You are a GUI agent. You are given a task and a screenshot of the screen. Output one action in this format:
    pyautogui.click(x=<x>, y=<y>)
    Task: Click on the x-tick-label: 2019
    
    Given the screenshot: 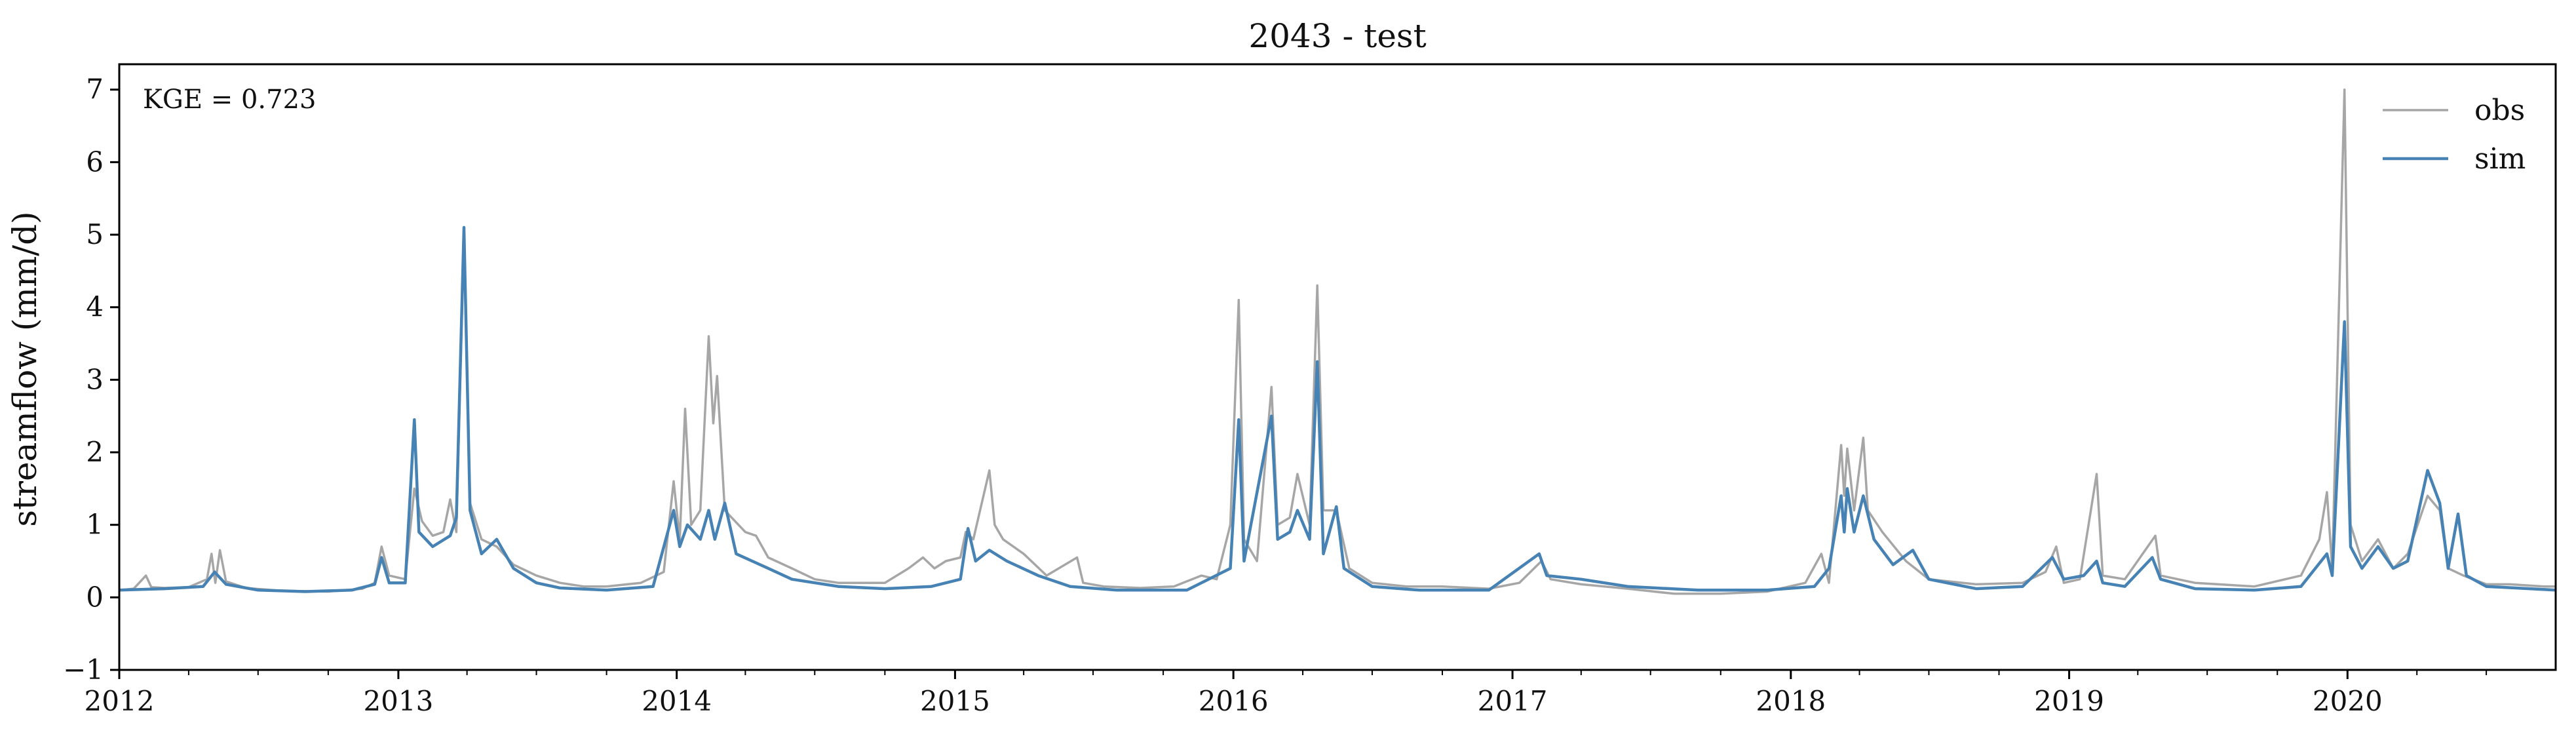 What is the action you would take?
    pyautogui.click(x=2069, y=701)
    